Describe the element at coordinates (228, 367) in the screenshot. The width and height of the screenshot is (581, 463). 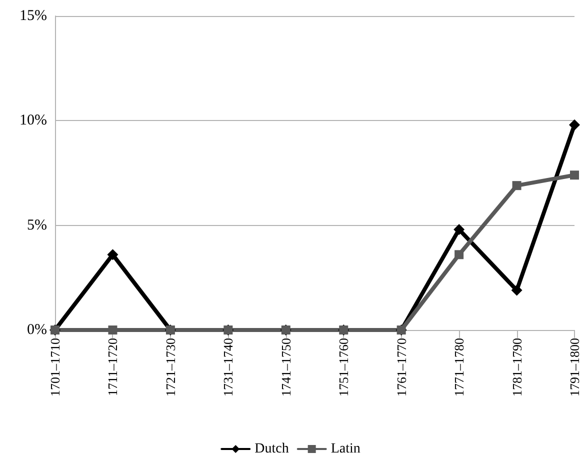
I see `x-tick-label: 1731–1740` at that location.